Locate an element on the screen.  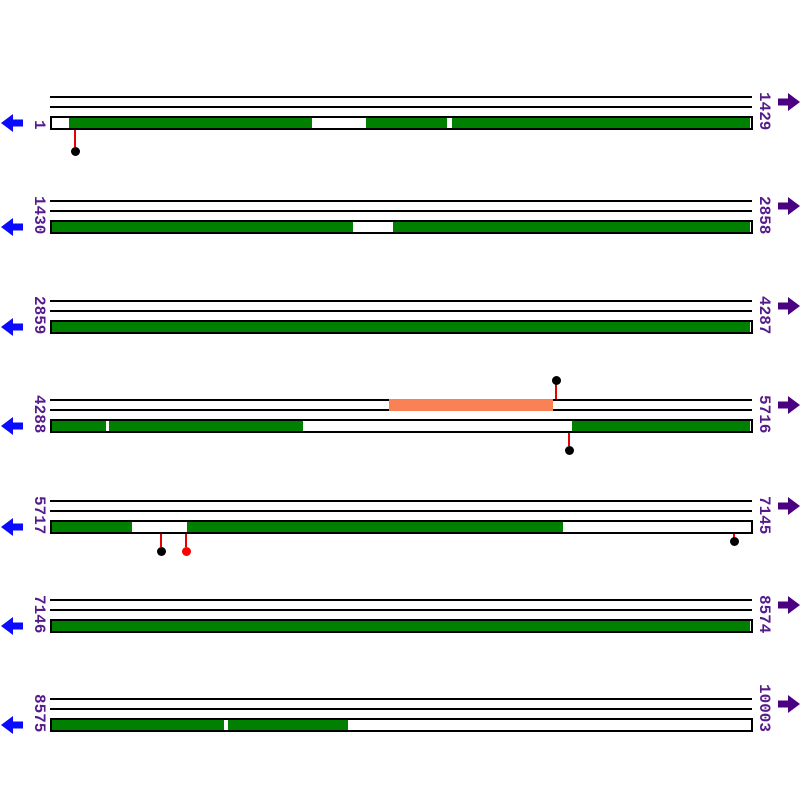
row-end-coordinate: 1429 is located at coordinates (764, 110).